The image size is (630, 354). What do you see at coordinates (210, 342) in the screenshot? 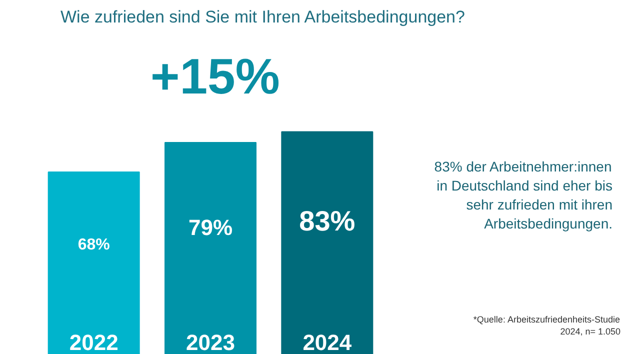
I see `x-tick-label: 2023` at bounding box center [210, 342].